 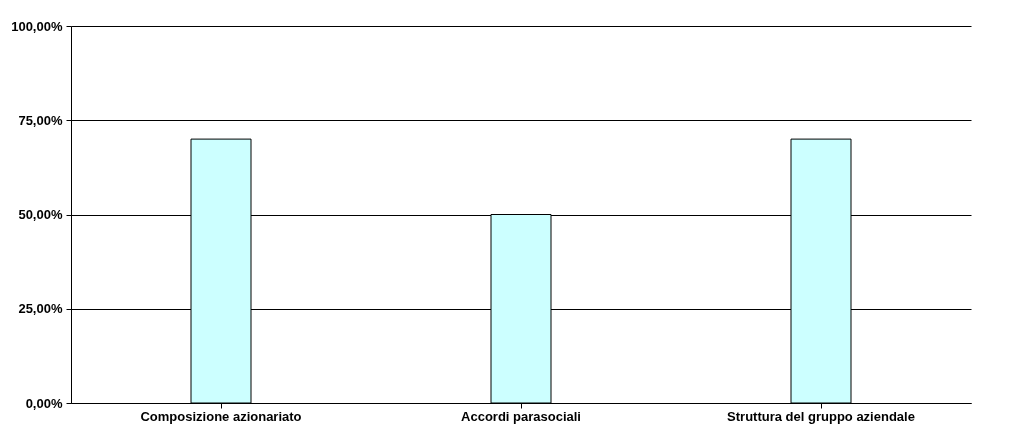 What do you see at coordinates (40, 309) in the screenshot?
I see `y-tick-label: 25,00%` at bounding box center [40, 309].